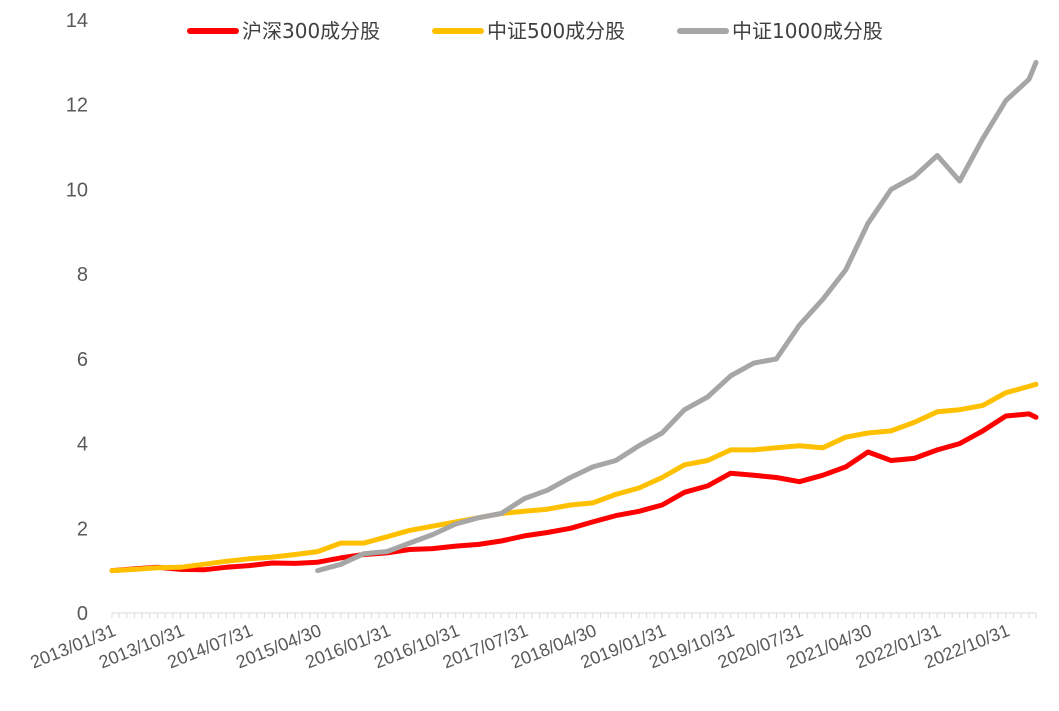  Describe the element at coordinates (77, 106) in the screenshot. I see `y-tick-label: 12` at that location.